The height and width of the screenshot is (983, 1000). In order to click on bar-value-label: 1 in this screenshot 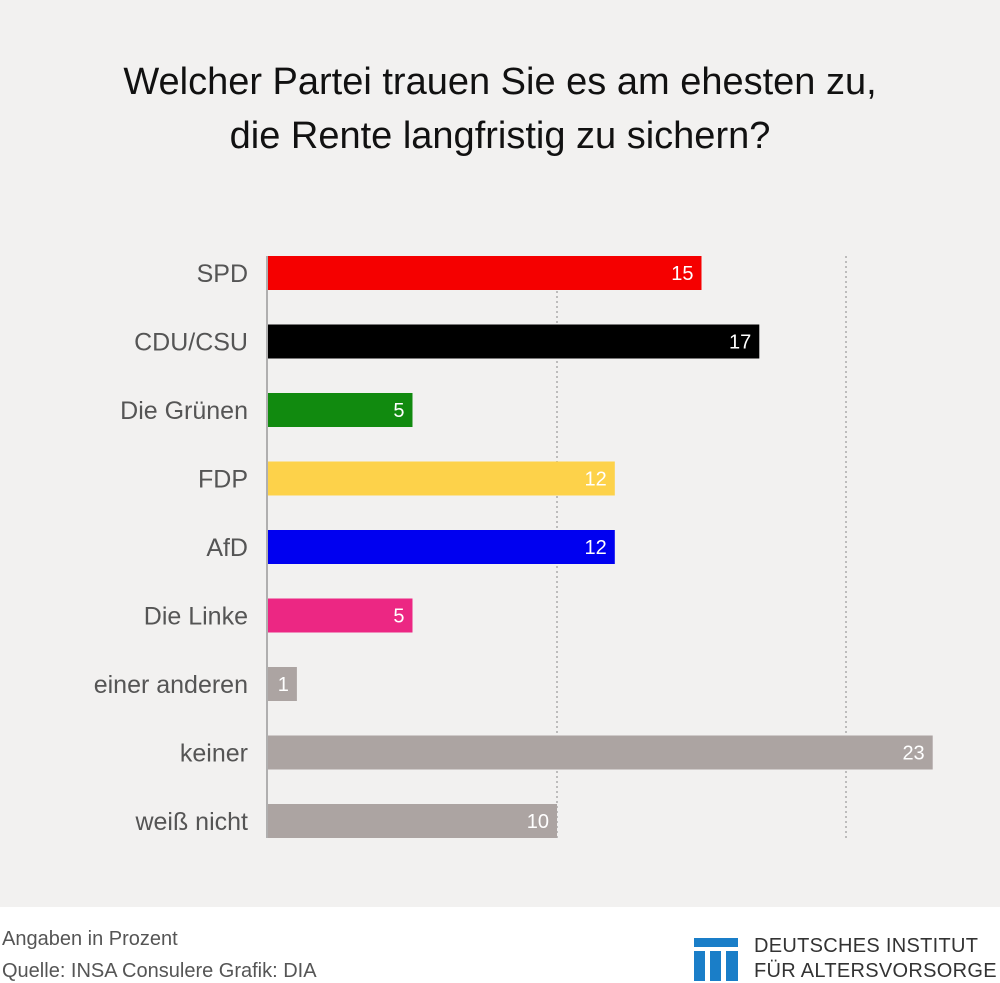, I will do `click(283, 685)`.